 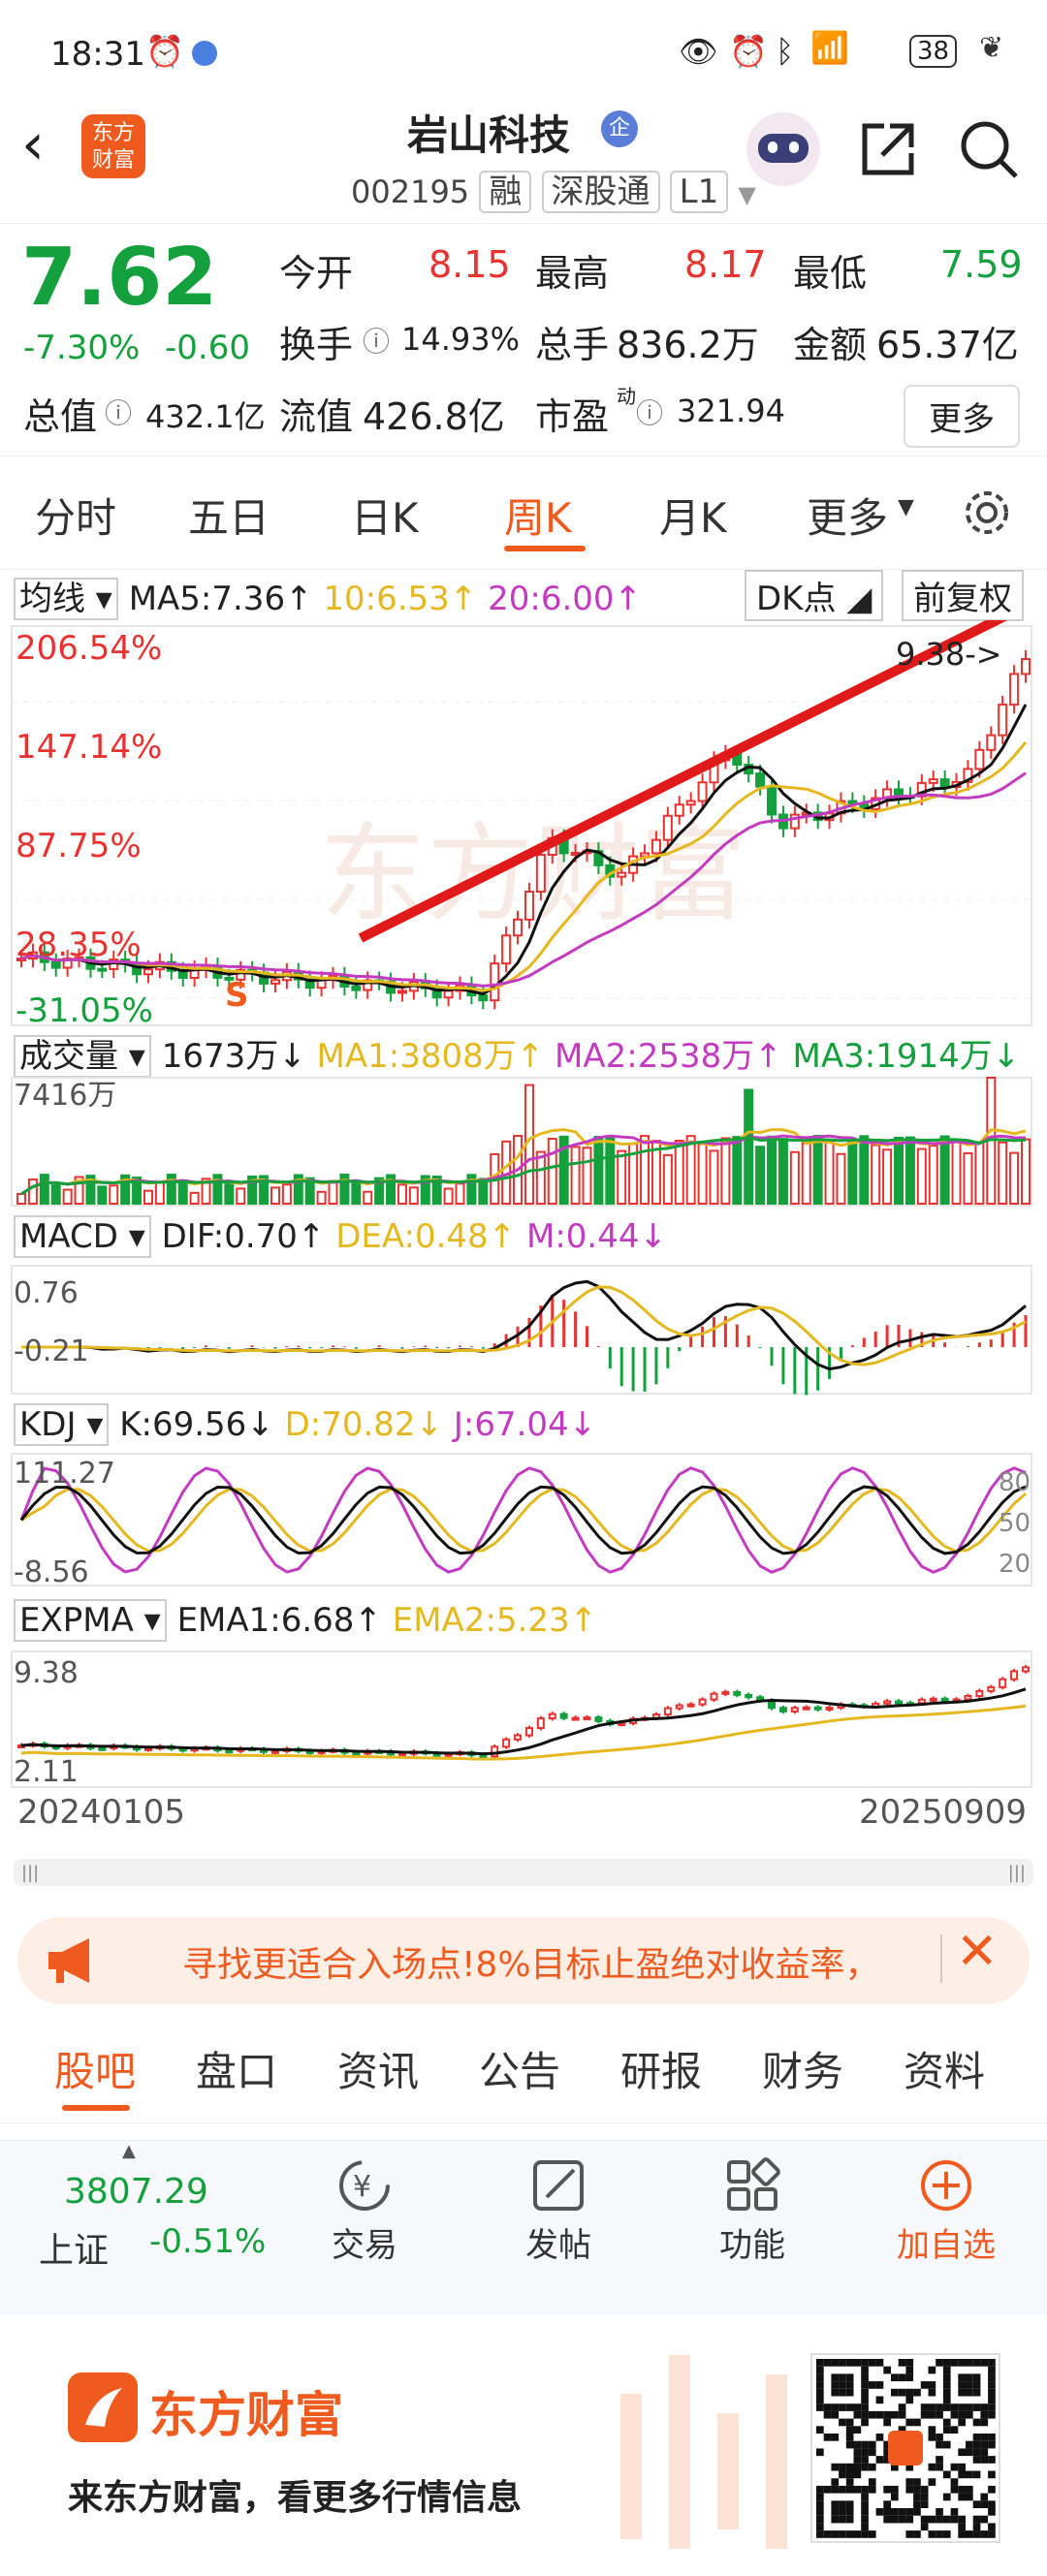 I want to click on post-button: 发帖, so click(x=558, y=2211).